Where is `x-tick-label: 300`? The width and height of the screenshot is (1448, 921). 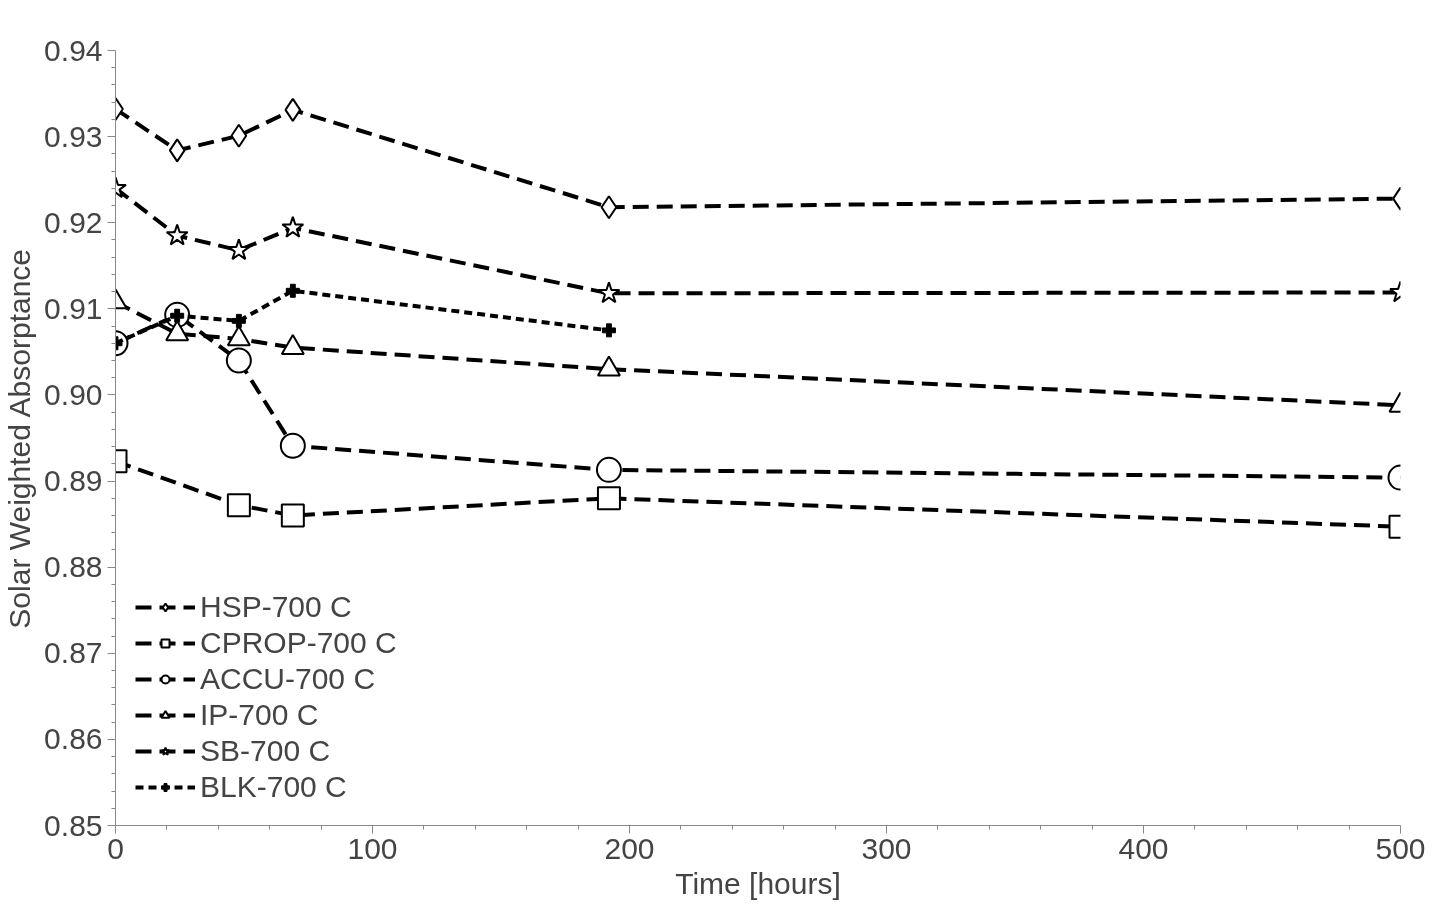
x-tick-label: 300 is located at coordinates (886, 848).